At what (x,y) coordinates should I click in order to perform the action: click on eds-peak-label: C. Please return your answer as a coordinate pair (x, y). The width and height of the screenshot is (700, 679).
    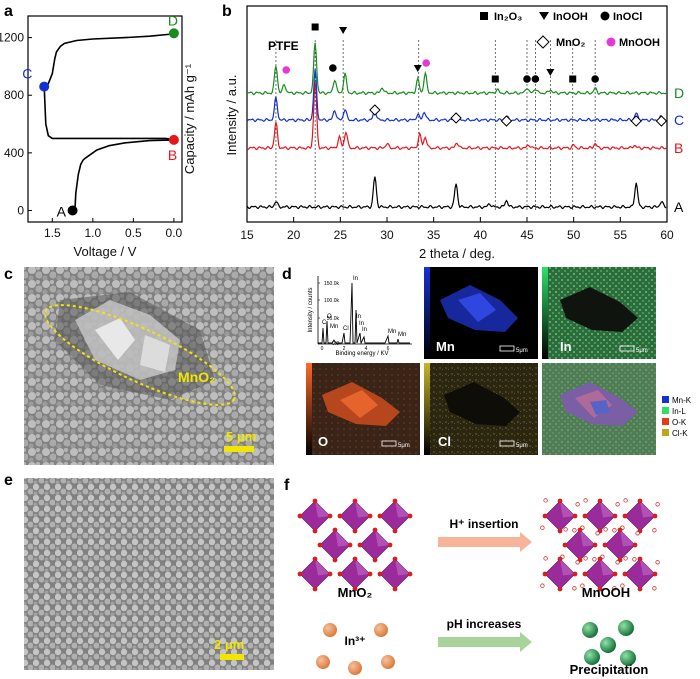
    Looking at the image, I should click on (324, 323).